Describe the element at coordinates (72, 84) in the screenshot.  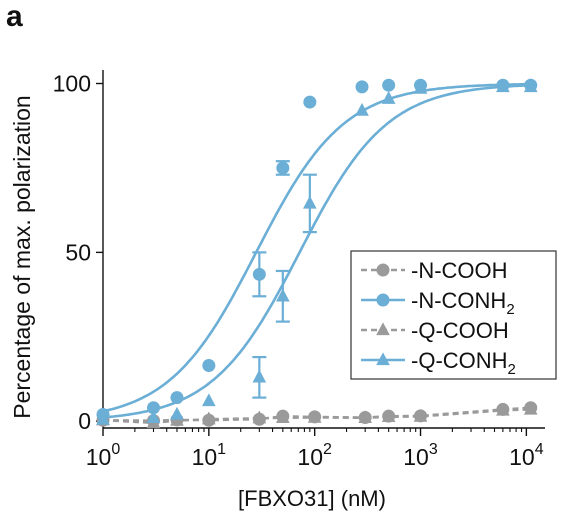
I see `y-tick-label: 100` at that location.